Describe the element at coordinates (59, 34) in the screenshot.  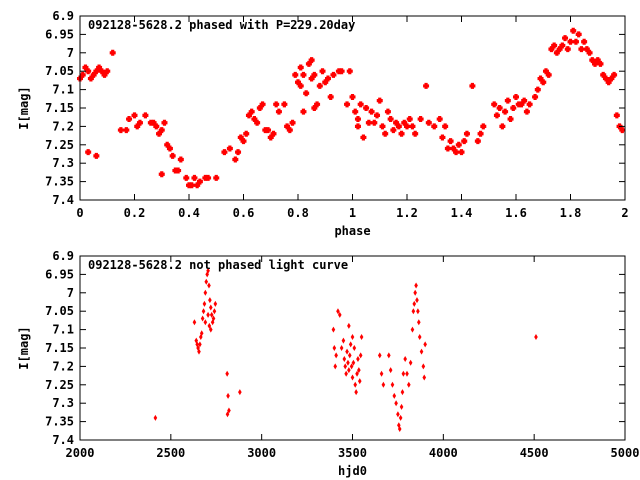
I see `y-tick-label: 6.95` at that location.